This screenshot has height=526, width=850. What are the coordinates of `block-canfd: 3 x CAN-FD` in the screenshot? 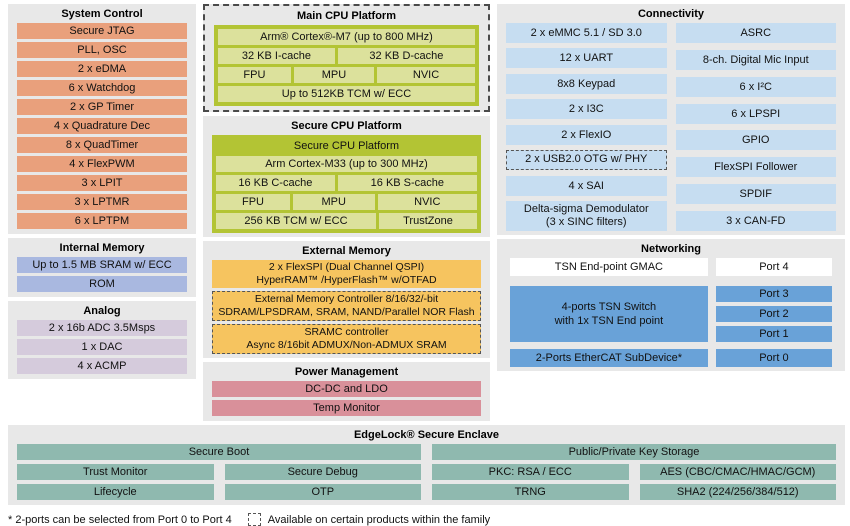 It's located at (755, 220).